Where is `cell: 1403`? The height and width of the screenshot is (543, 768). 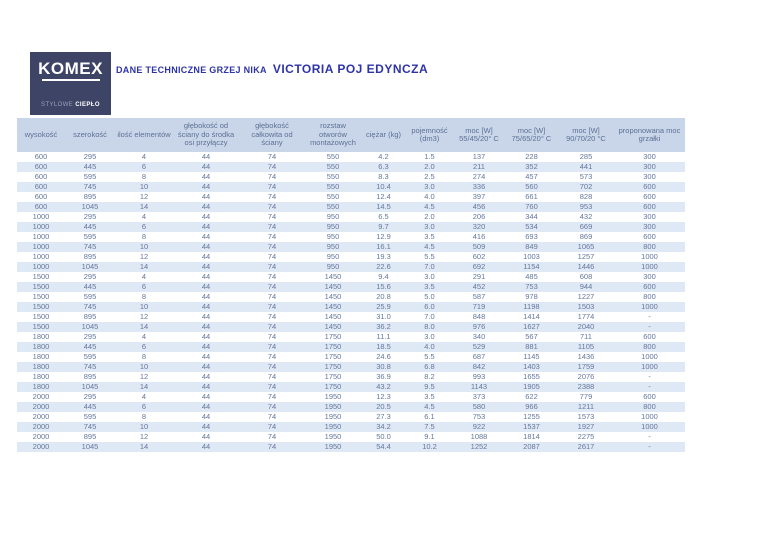 cell: 1403 is located at coordinates (531, 366).